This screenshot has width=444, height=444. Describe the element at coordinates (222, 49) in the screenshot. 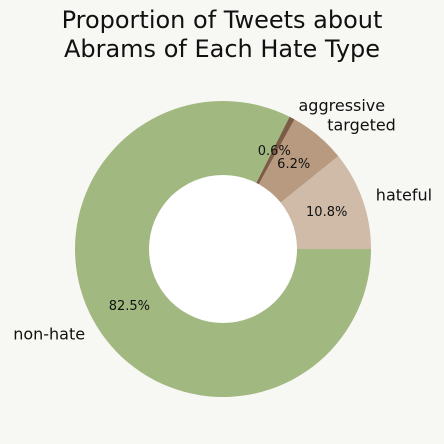

I see `chart-title-line-2: Abrams of Each Hate Type` at that location.